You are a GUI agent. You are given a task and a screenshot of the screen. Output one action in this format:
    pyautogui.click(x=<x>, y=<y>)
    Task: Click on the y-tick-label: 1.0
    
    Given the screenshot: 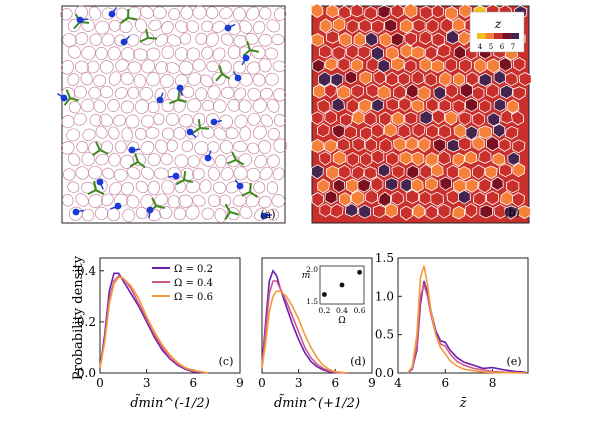 What is the action you would take?
    pyautogui.click(x=384, y=296)
    